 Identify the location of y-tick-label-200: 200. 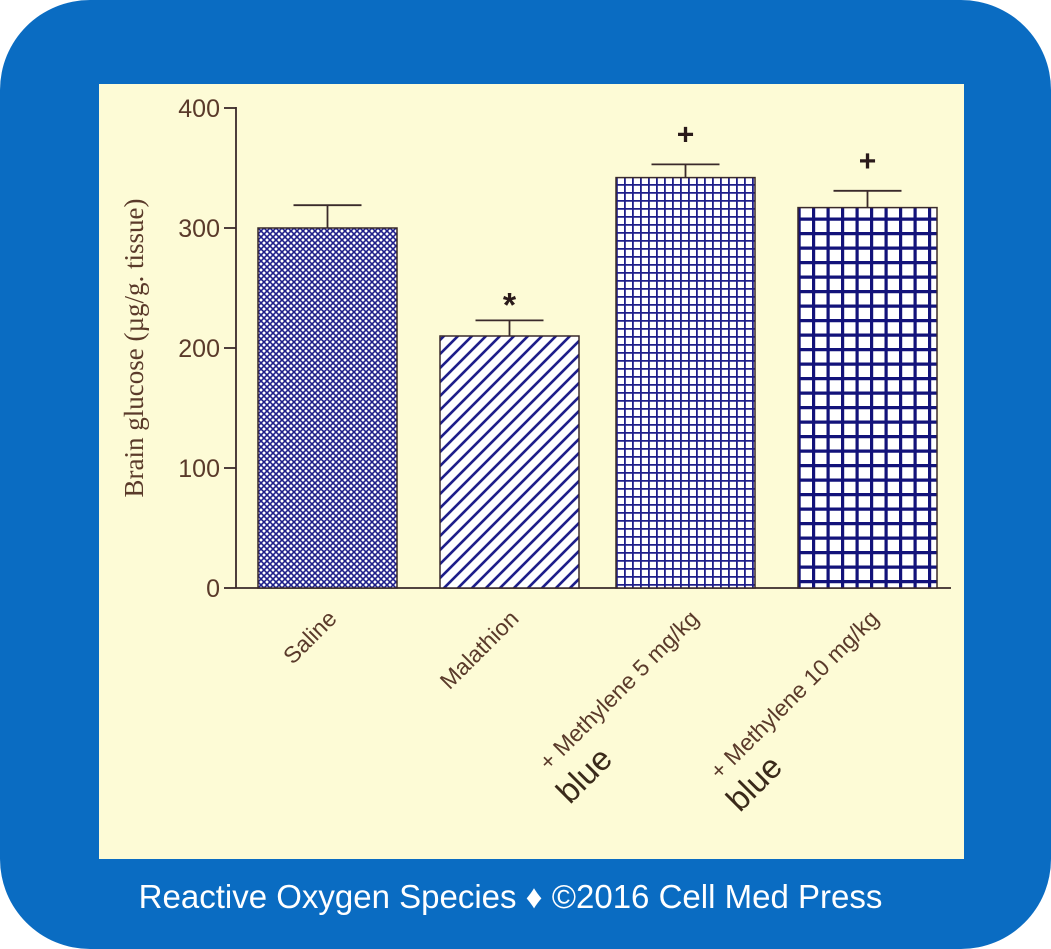
(199, 349).